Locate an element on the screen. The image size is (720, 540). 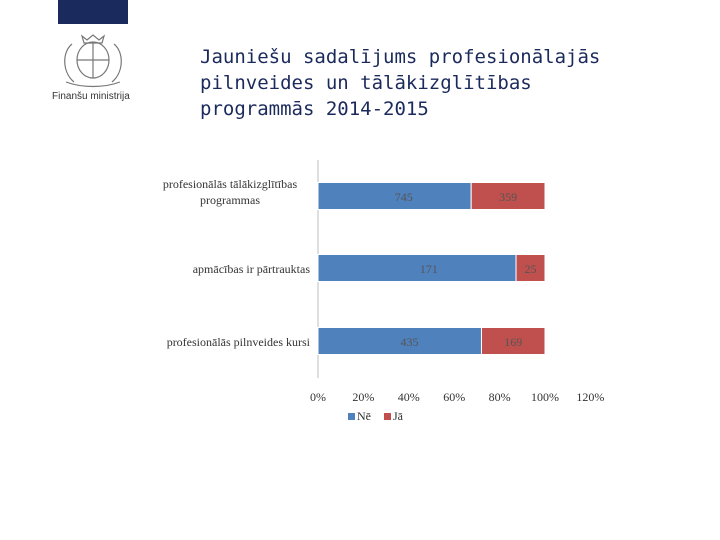
ministry-label: Finanšu ministrija is located at coordinates (91, 96).